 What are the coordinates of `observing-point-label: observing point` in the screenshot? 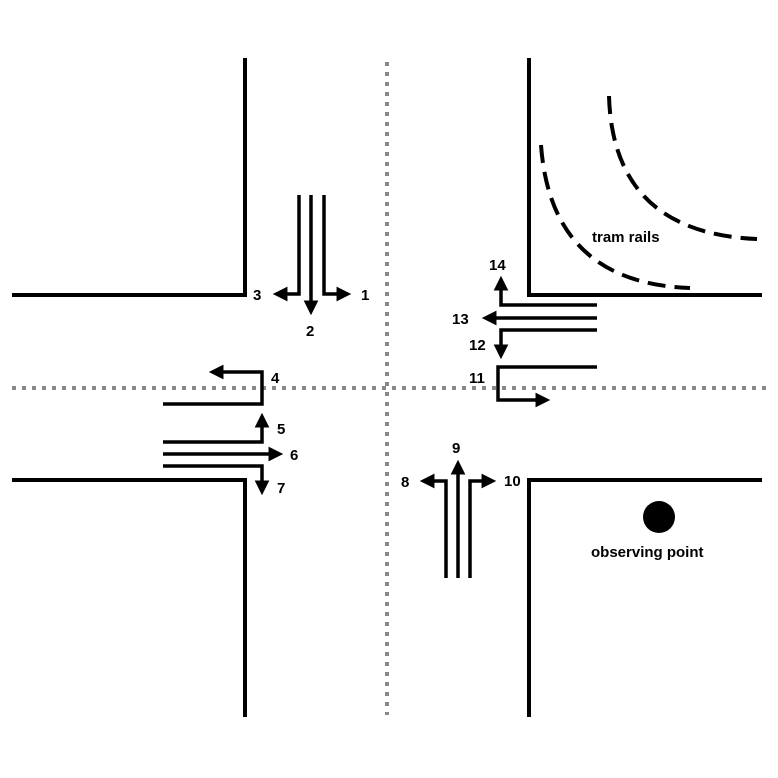 It's located at (647, 552).